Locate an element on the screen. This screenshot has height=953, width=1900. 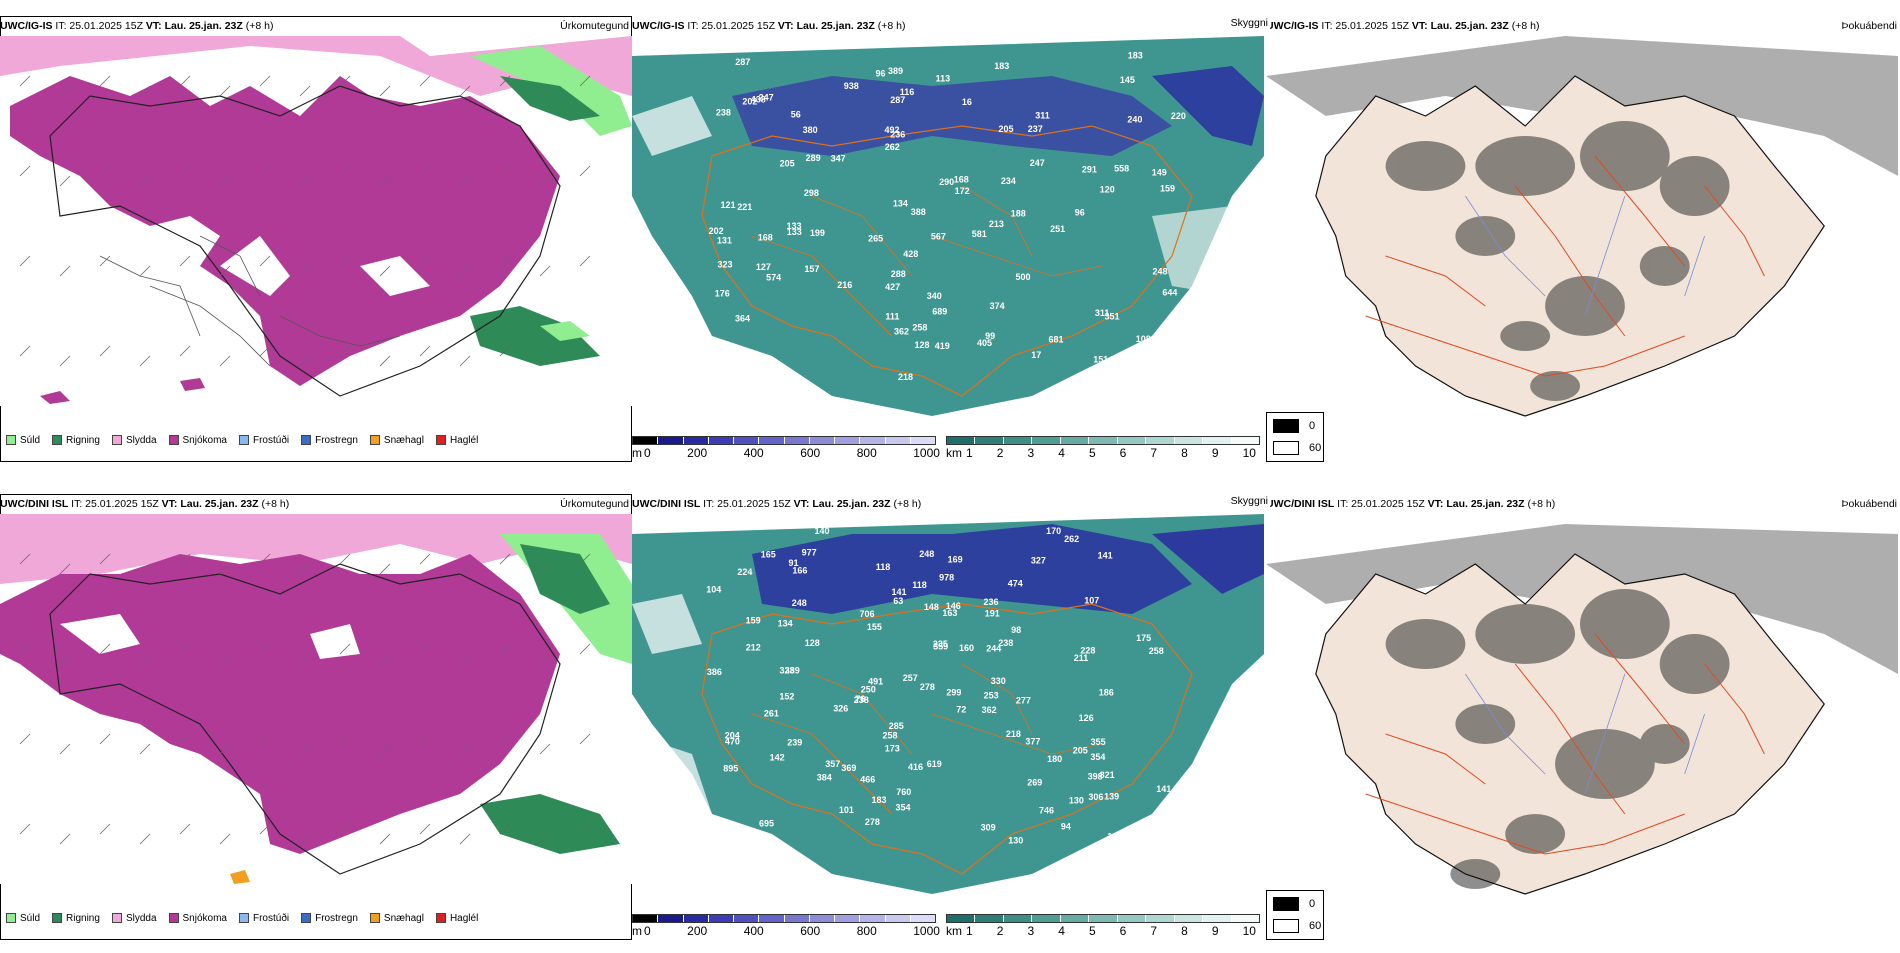
snow-pellets-swatch is located at coordinates (374, 918).